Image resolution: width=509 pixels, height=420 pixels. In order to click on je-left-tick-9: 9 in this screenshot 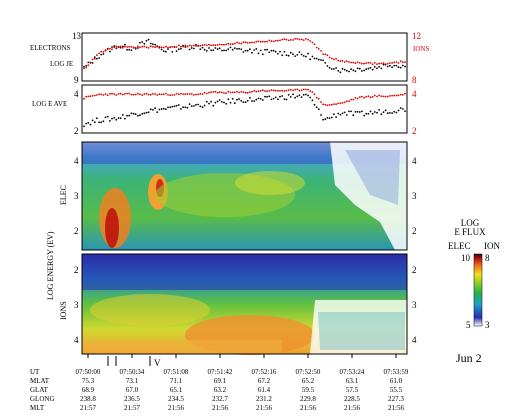, I will do `click(76, 80)`.